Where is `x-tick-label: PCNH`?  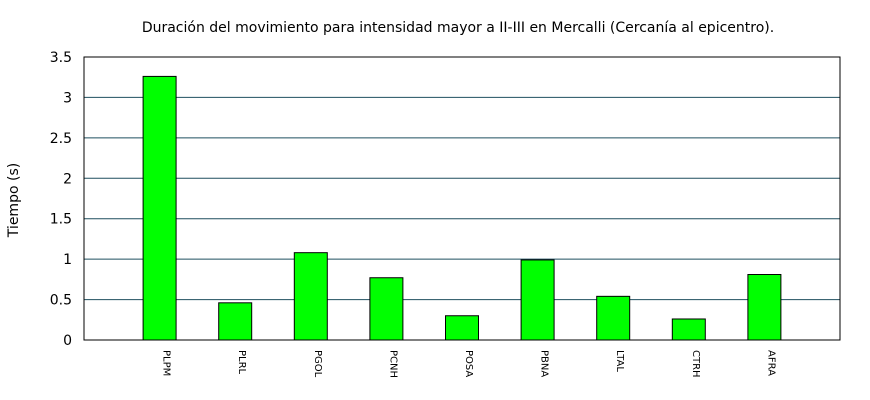 x-tick-label: PCNH is located at coordinates (392, 364).